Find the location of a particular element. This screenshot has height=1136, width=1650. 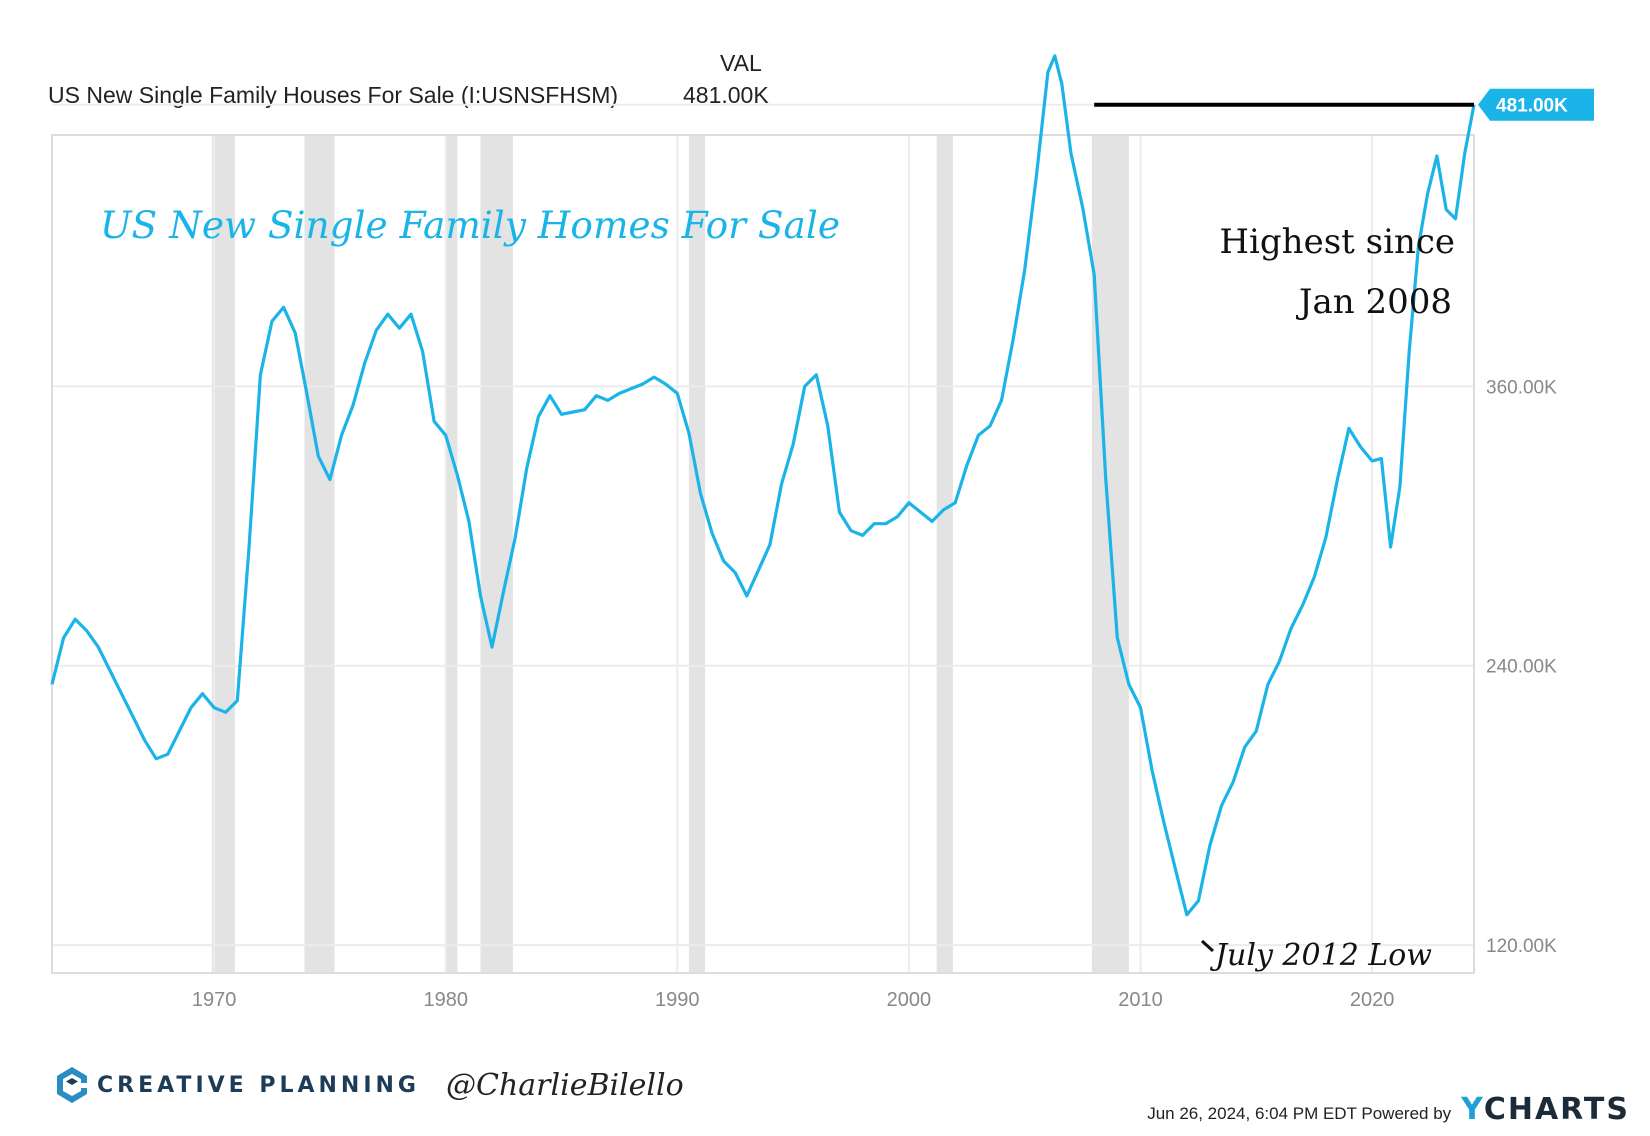

series-current-value: 481.00K is located at coordinates (726, 95).